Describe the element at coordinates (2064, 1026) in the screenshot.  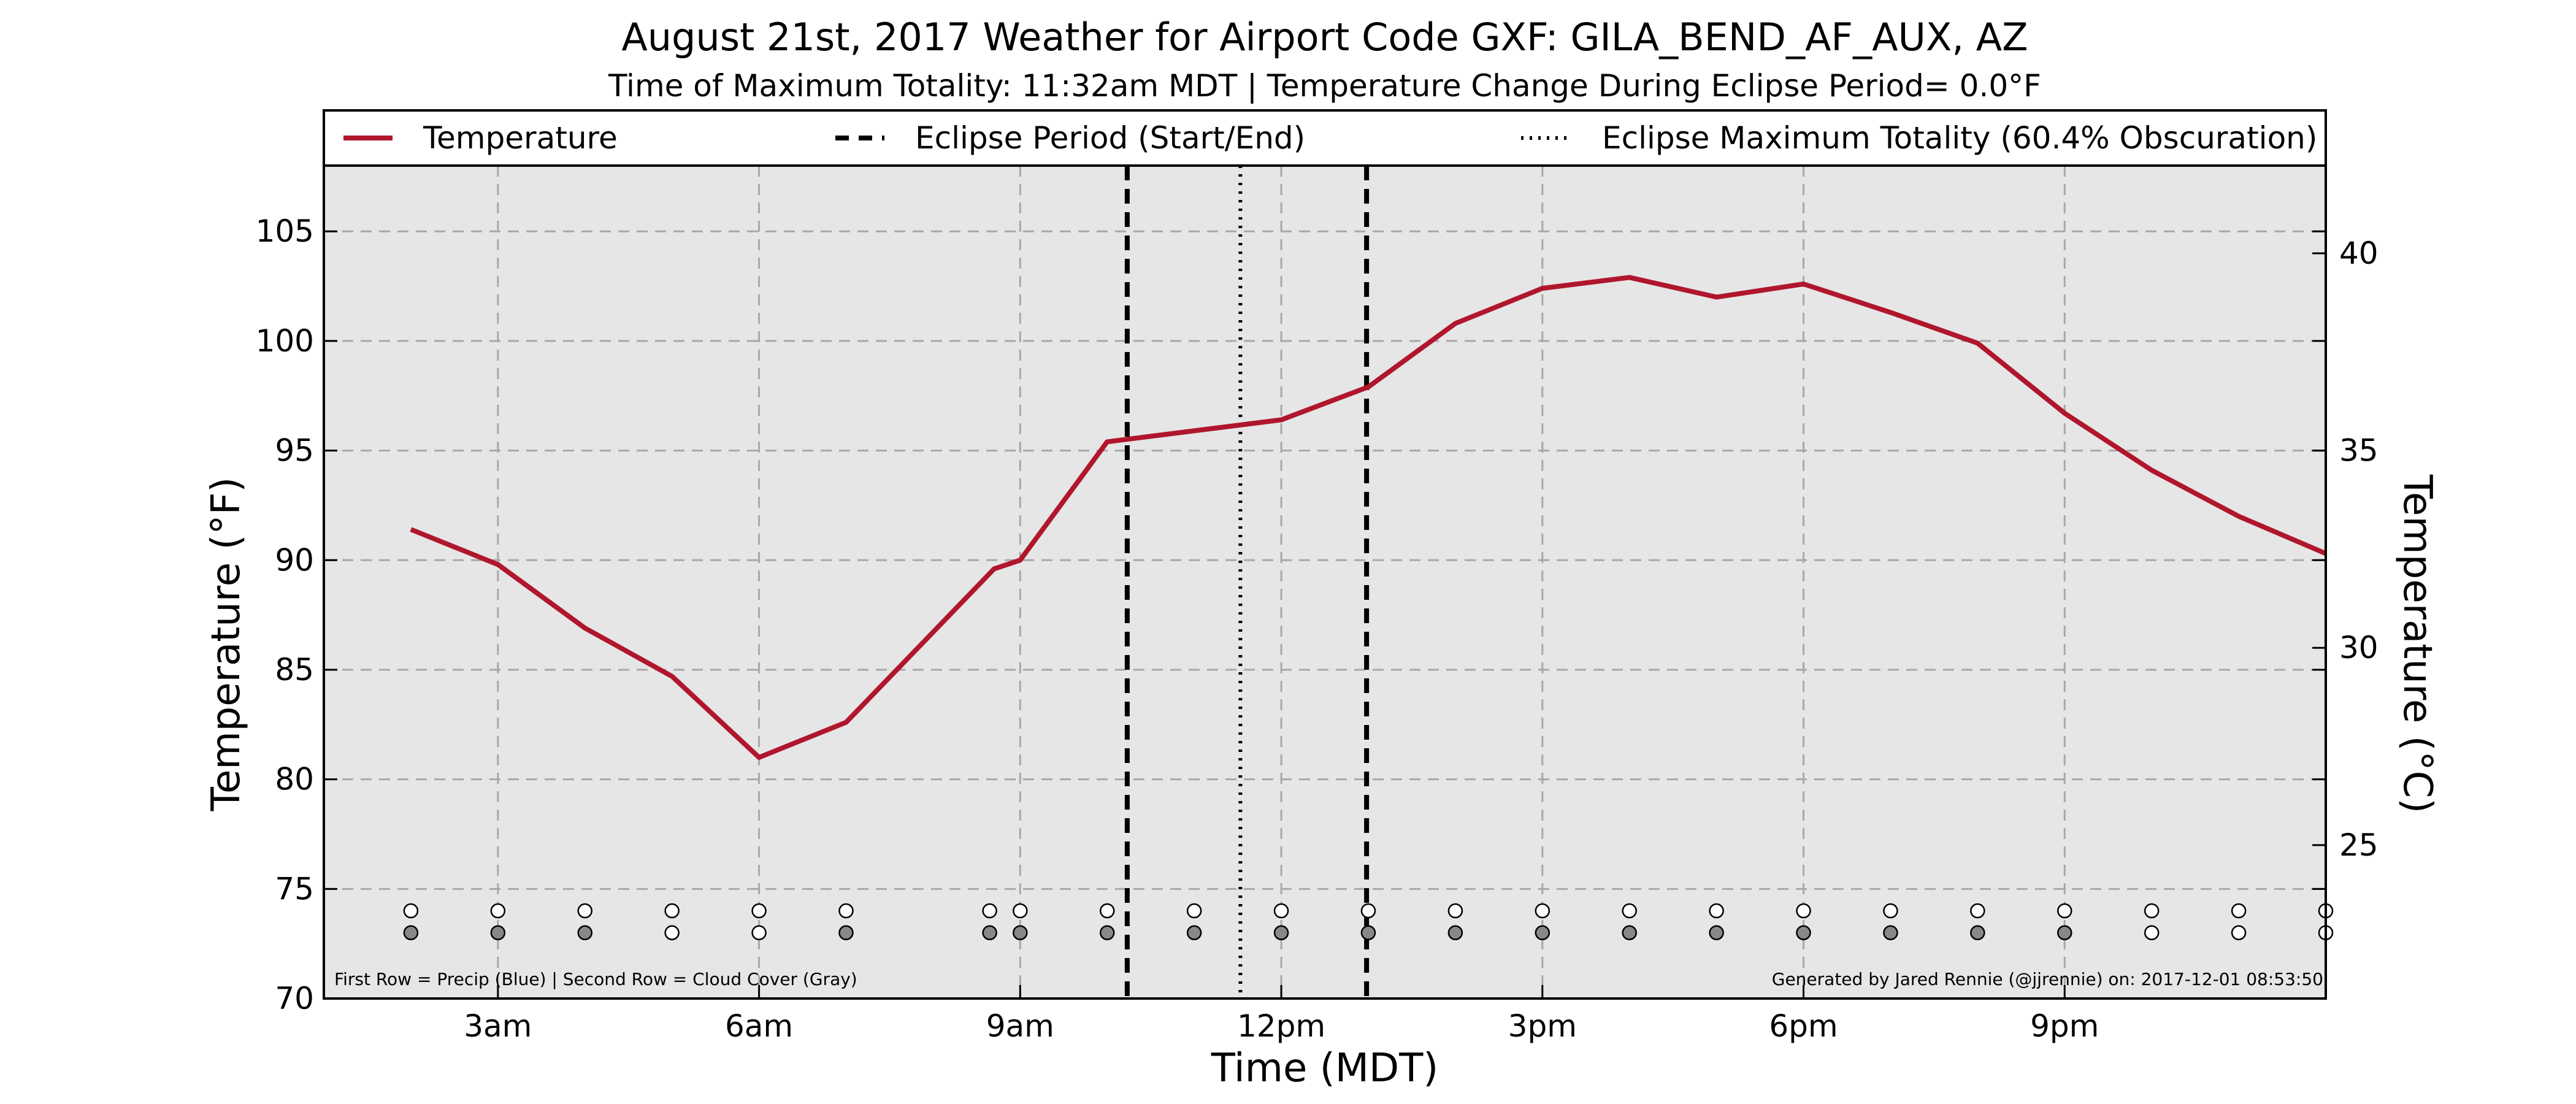
I see `x-tick-label: 9pm` at that location.